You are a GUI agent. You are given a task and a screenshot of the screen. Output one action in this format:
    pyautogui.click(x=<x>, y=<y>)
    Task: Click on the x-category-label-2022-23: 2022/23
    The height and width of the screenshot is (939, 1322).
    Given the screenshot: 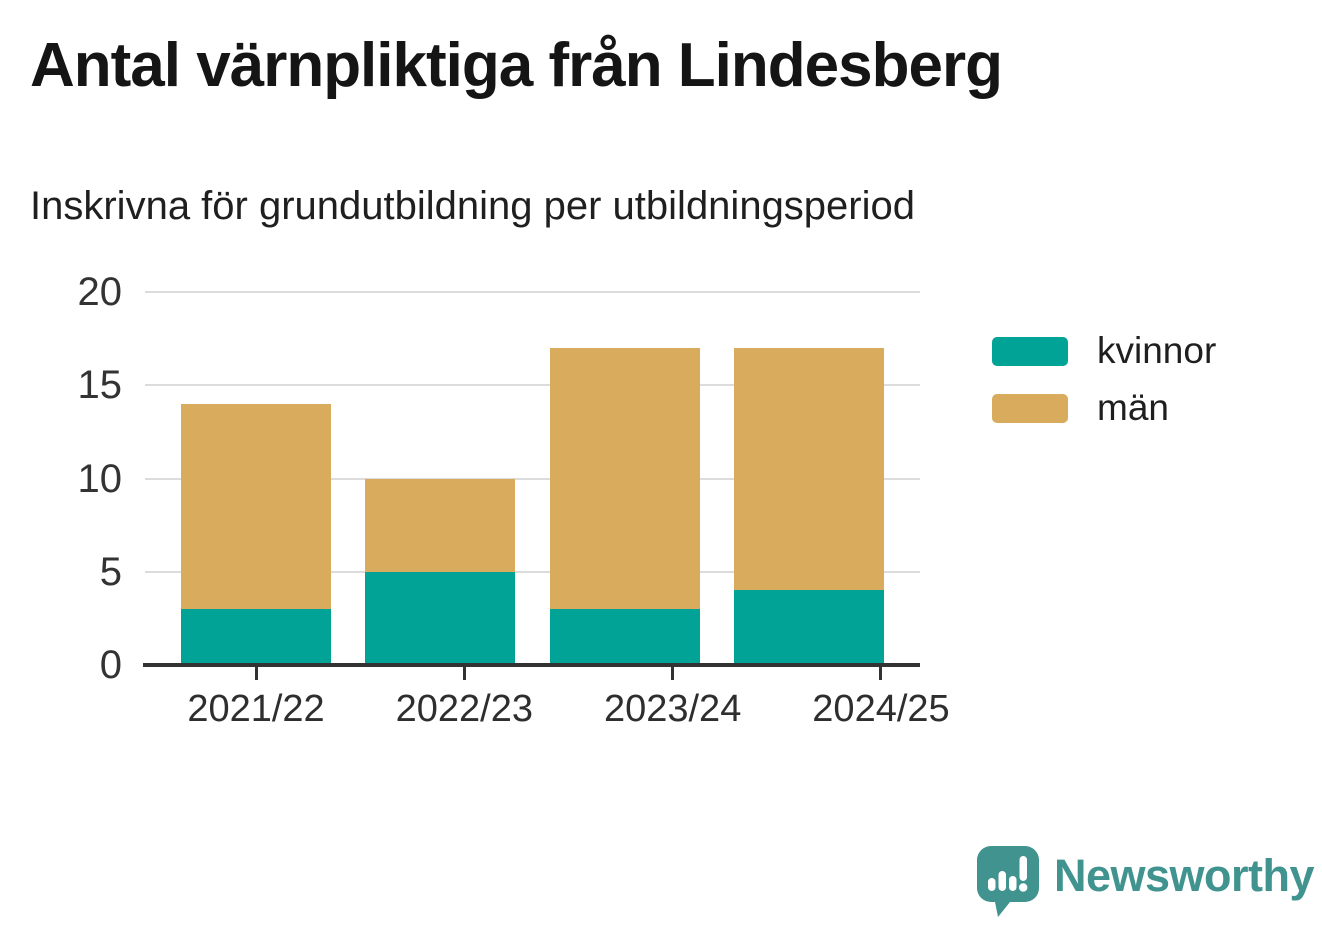 What is the action you would take?
    pyautogui.click(x=464, y=709)
    